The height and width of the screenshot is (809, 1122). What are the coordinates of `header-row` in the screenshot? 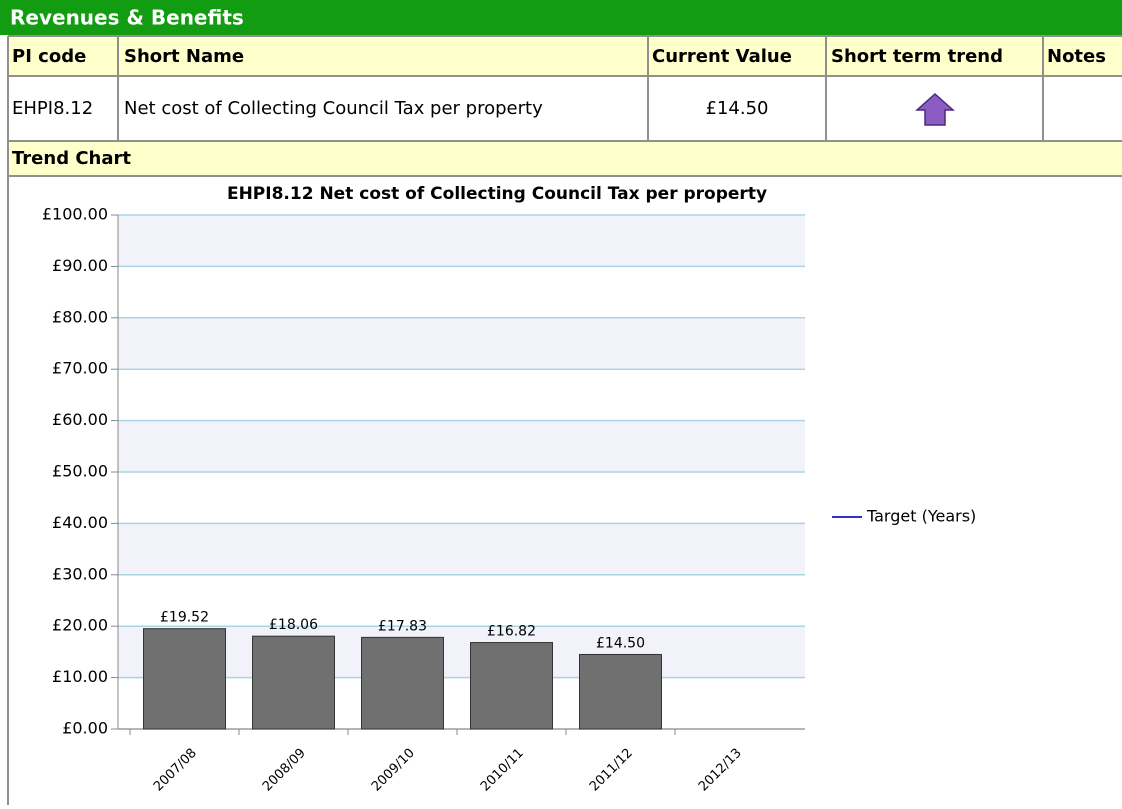 It's located at (565, 56).